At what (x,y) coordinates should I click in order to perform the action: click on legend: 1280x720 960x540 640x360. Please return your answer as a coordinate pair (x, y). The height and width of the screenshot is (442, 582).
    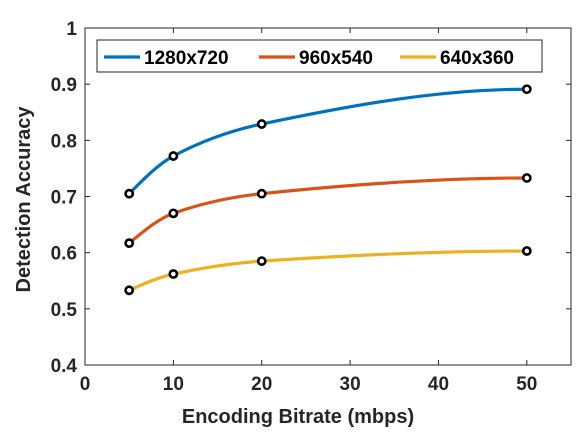
    Looking at the image, I should click on (319, 56).